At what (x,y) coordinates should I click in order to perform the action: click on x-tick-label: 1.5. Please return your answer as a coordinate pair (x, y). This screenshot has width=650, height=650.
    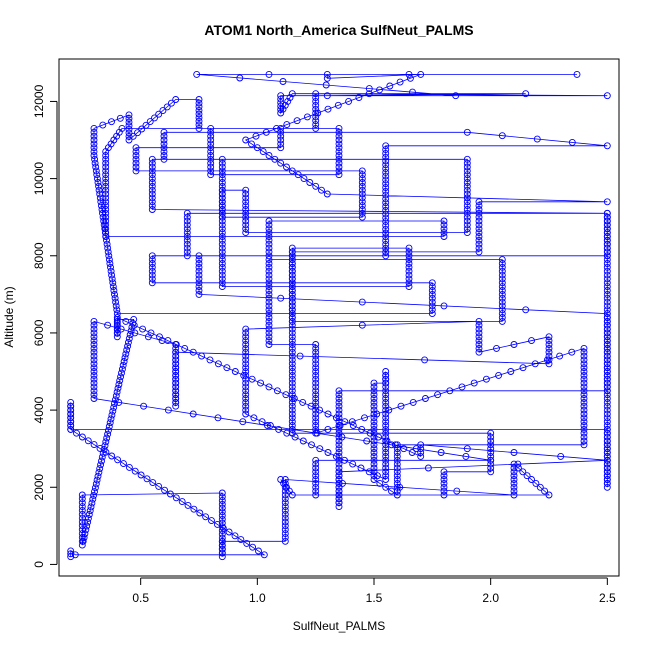
    Looking at the image, I should click on (374, 598).